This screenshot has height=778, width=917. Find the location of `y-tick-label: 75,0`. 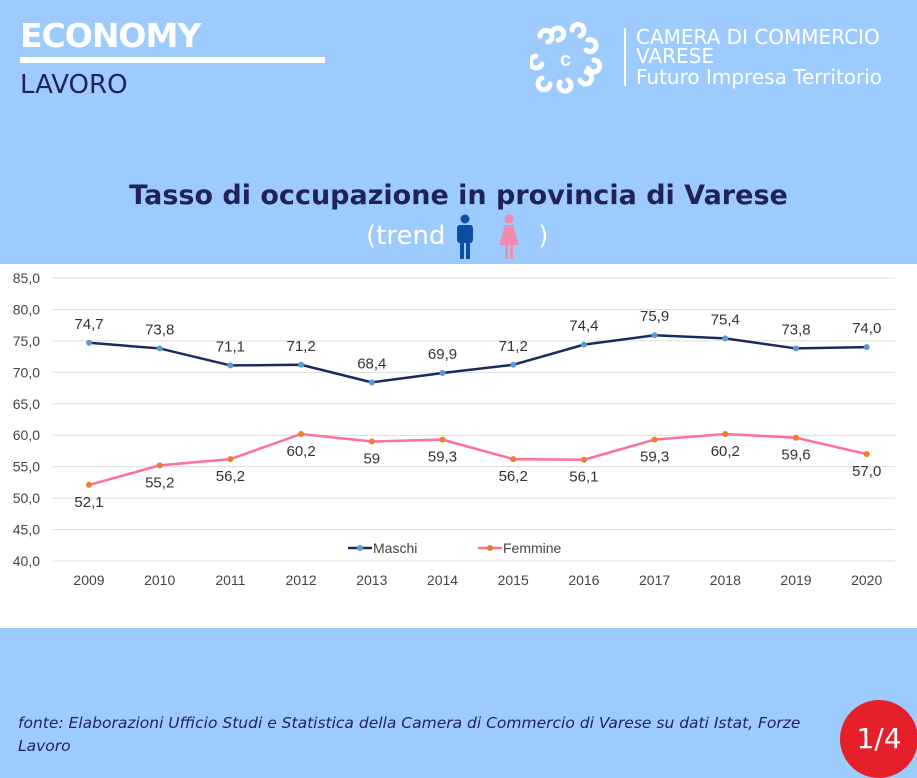

y-tick-label: 75,0 is located at coordinates (26, 341).